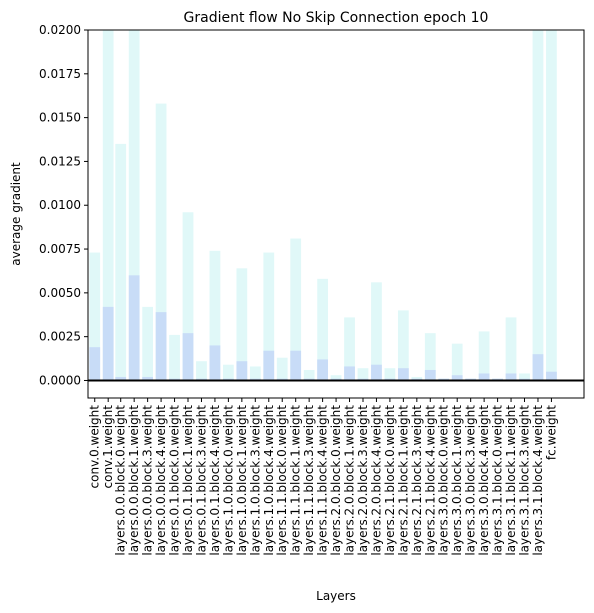 This screenshot has width=594, height=613. Describe the element at coordinates (511, 480) in the screenshot. I see `x-tick-label: layers.3.1.block.1.weight` at that location.